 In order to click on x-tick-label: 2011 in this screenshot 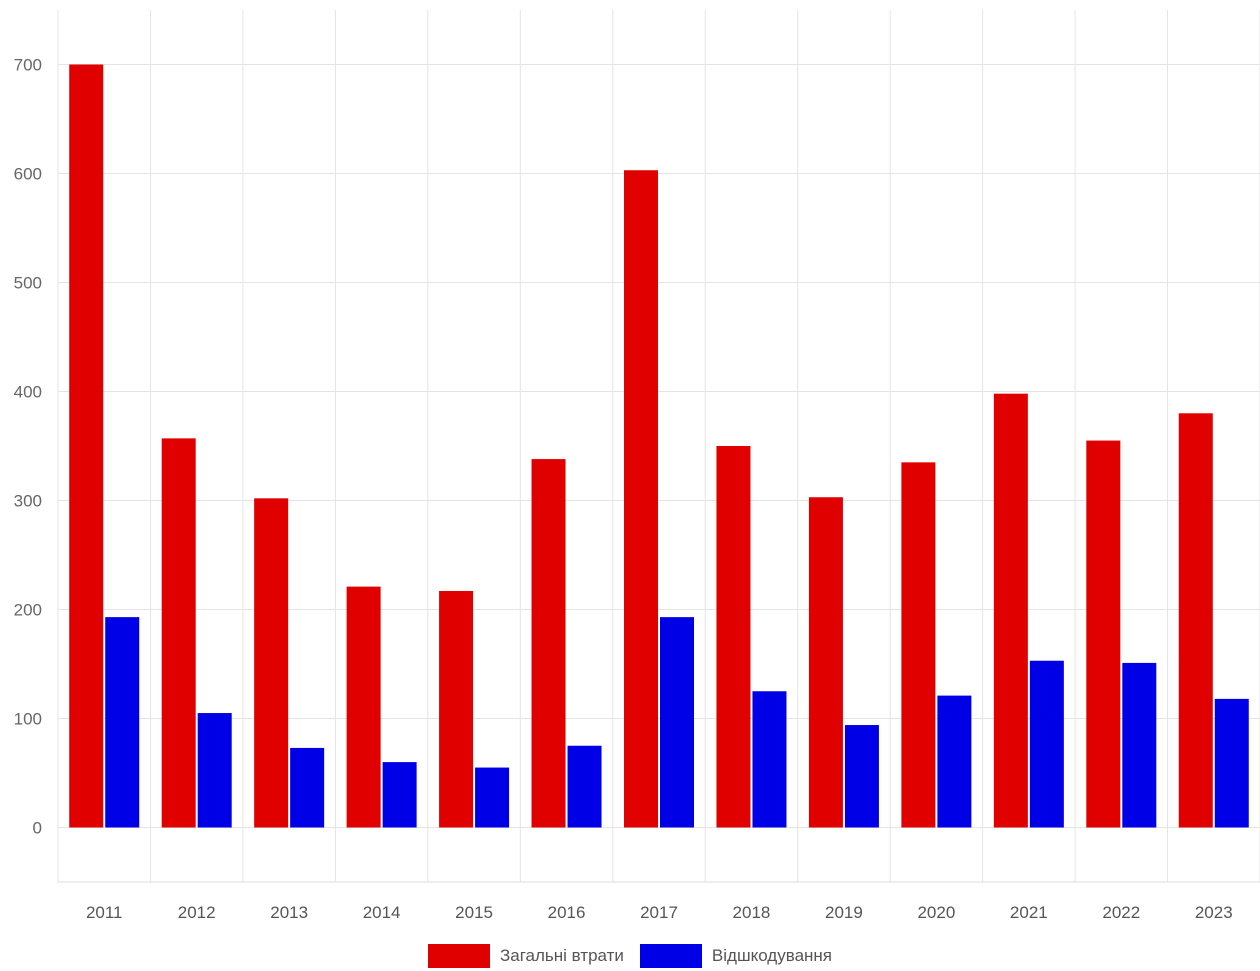, I will do `click(104, 912)`.